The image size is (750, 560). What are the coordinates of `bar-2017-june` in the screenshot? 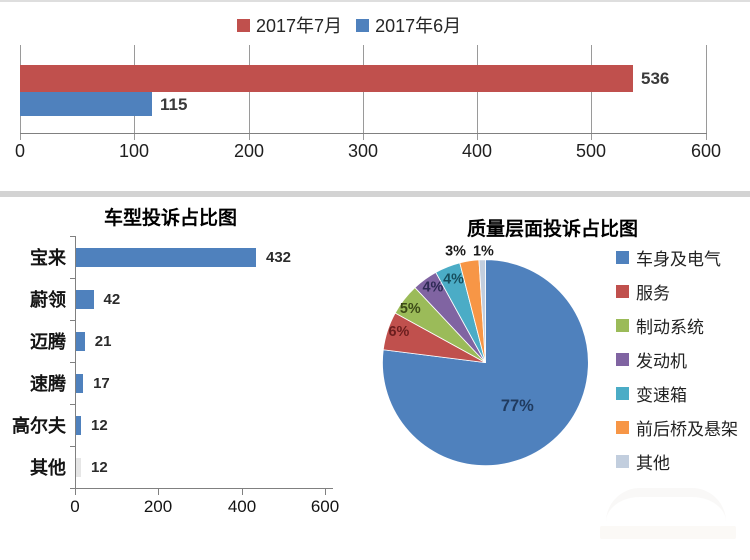 It's located at (86, 104).